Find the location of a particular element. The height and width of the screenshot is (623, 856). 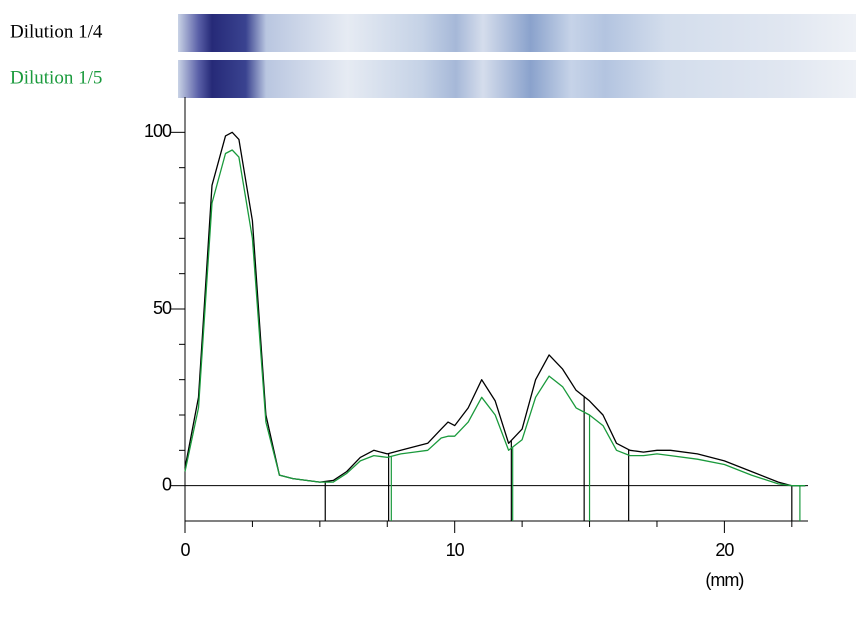

lane-label: Dilution 1/4 is located at coordinates (56, 31).